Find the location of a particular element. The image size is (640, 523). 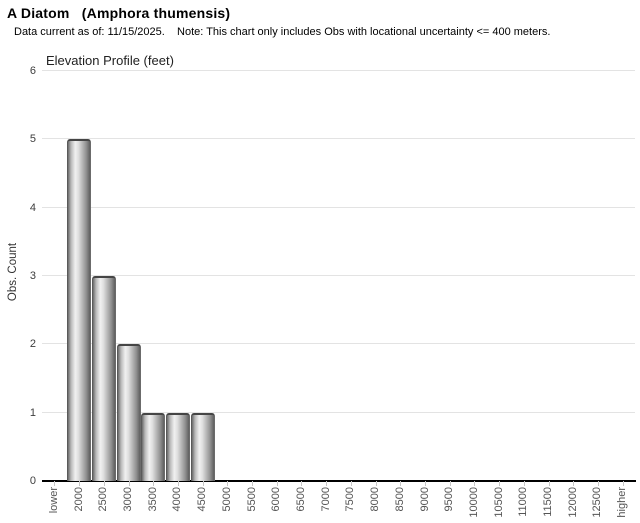

x-tick-label: lower is located at coordinates (53, 500).